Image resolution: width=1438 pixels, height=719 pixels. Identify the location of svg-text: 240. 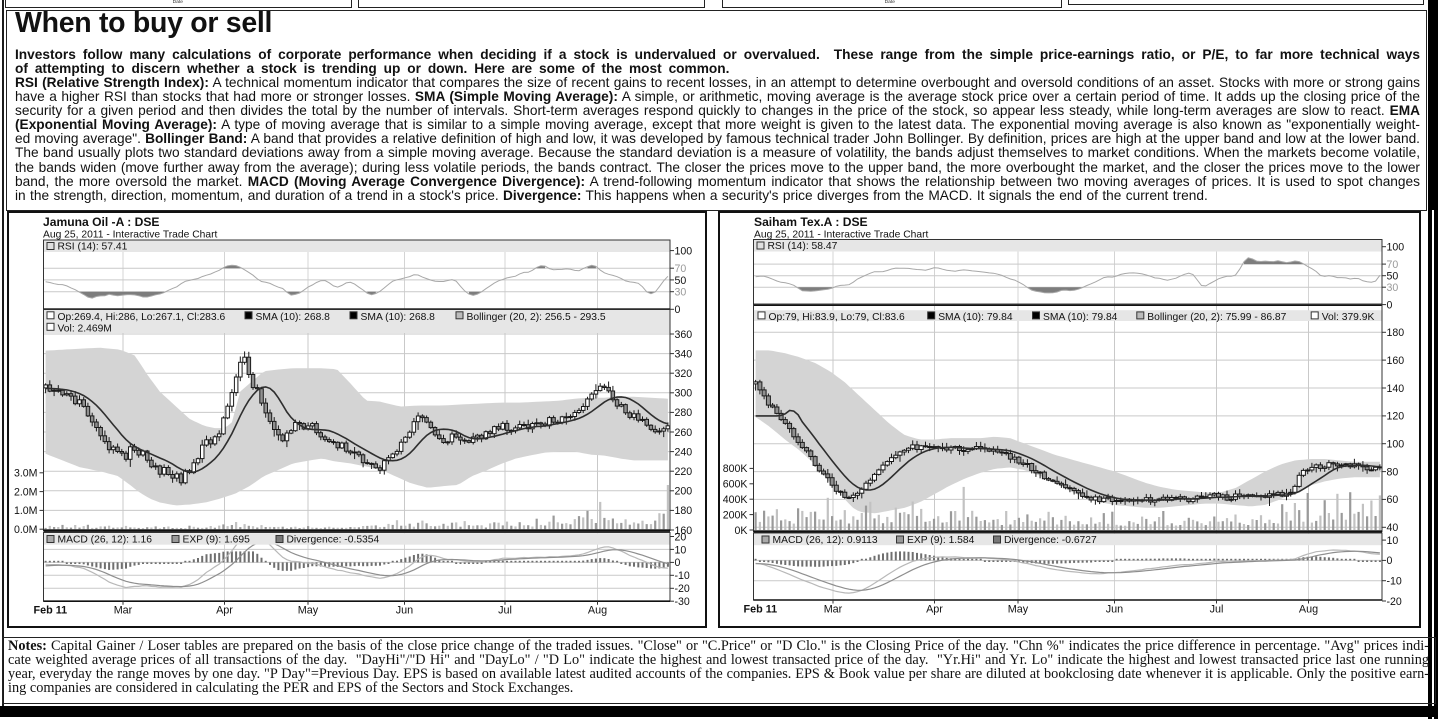
(684, 452).